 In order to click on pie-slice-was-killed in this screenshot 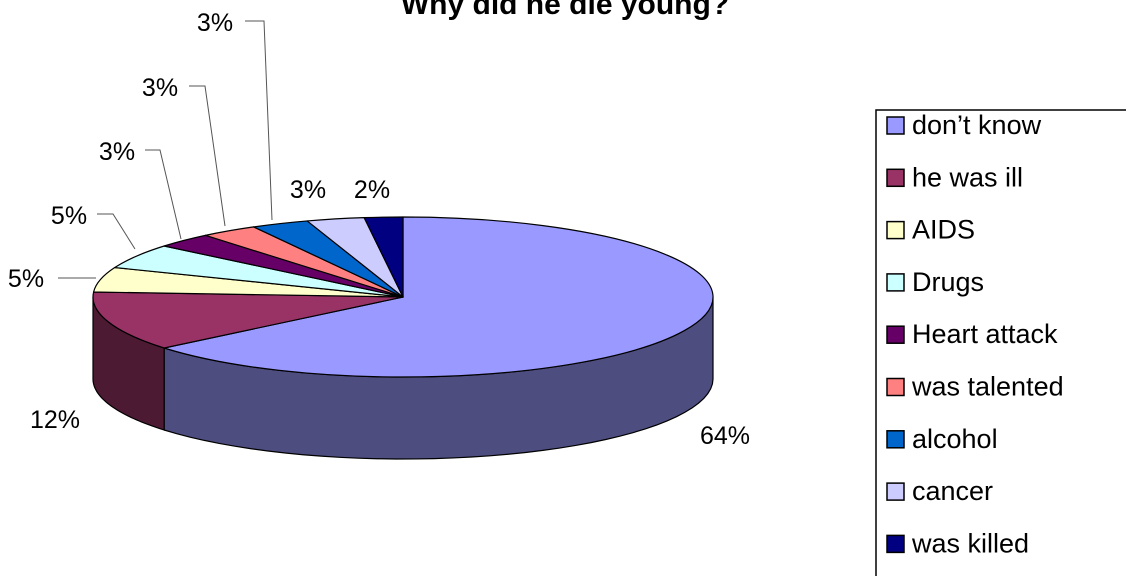, I will do `click(383, 257)`.